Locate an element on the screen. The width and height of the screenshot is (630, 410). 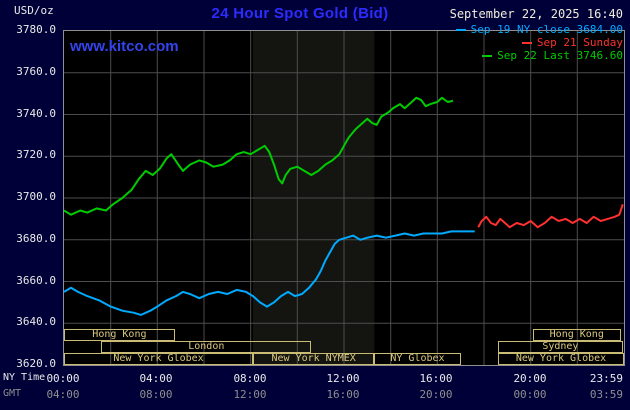
legend-item-sep21: Sep 21 Sunday is located at coordinates (539, 42).